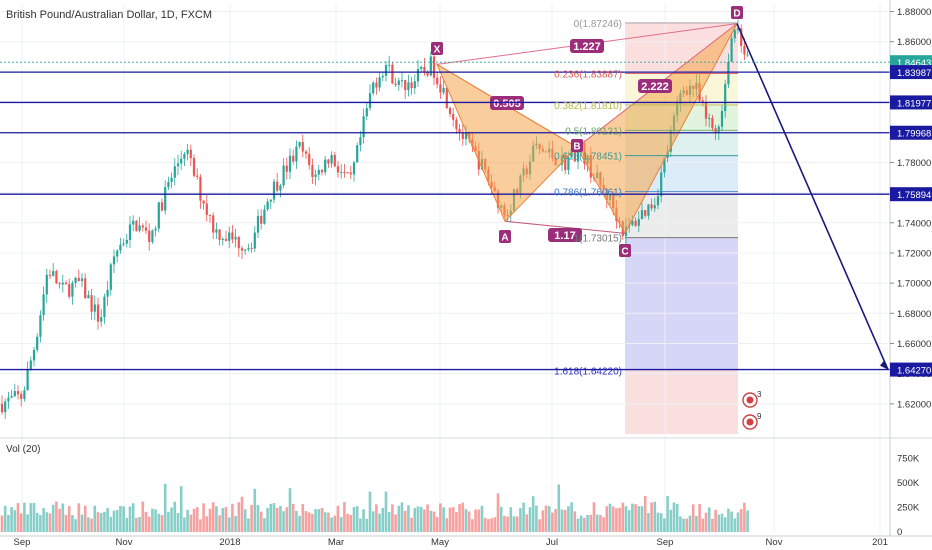 The image size is (932, 550). Describe the element at coordinates (750, 422) in the screenshot. I see `event-icon-dot` at that location.